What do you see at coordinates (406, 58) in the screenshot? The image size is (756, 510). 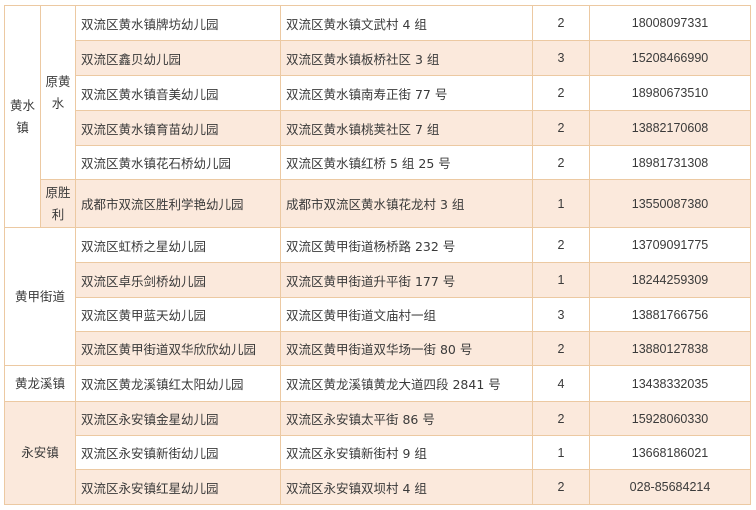 I see `address: 双流区黄水镇板桥社区 3 组` at bounding box center [406, 58].